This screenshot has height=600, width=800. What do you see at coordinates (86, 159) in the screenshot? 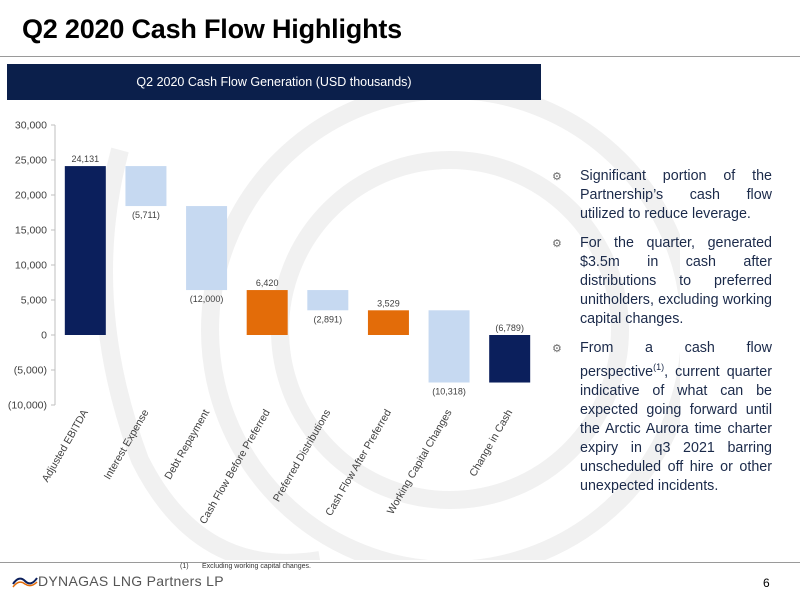
I see `data-label: 24,131` at bounding box center [86, 159].